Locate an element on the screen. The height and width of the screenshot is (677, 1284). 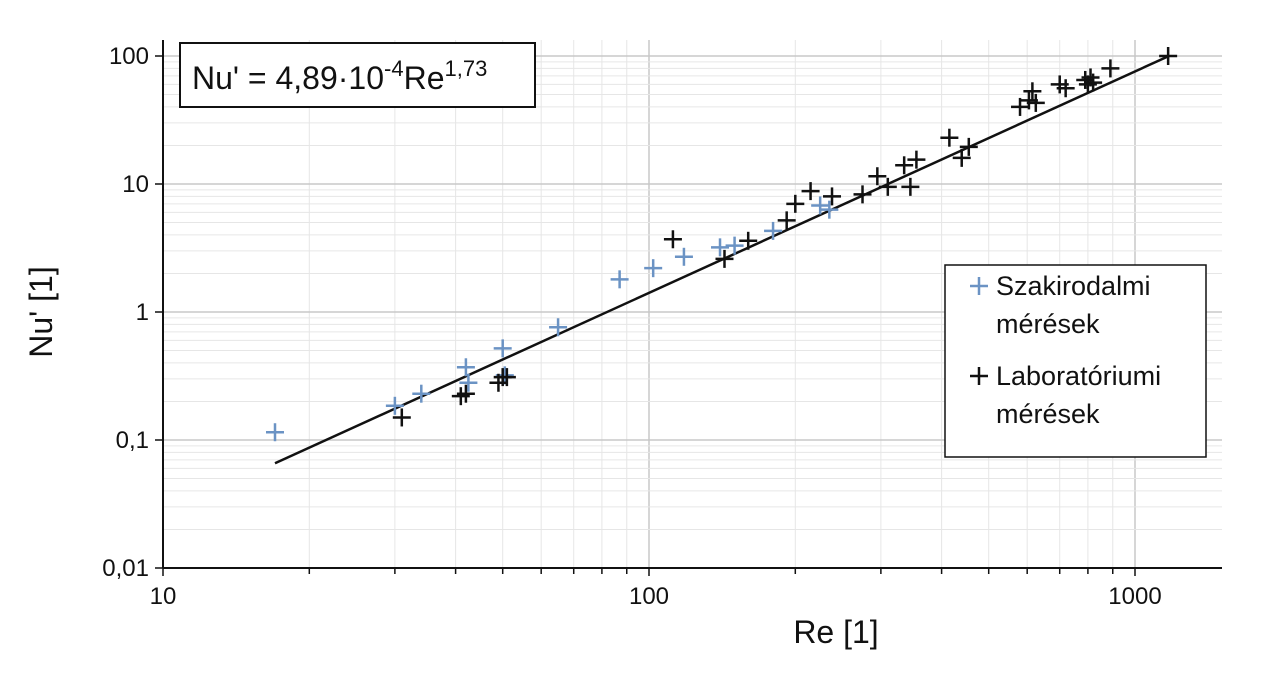
legend-frame is located at coordinates (1075, 361).